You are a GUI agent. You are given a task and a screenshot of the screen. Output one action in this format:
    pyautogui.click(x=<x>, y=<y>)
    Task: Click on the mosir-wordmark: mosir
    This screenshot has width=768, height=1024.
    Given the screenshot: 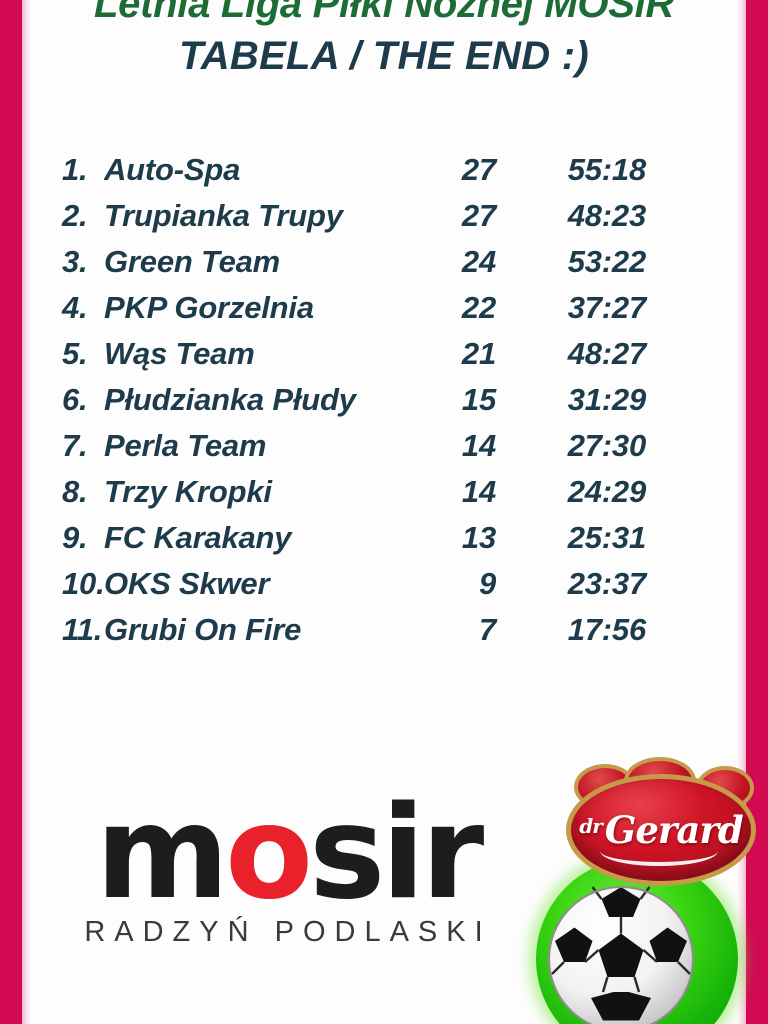 What is the action you would take?
    pyautogui.click(x=288, y=854)
    